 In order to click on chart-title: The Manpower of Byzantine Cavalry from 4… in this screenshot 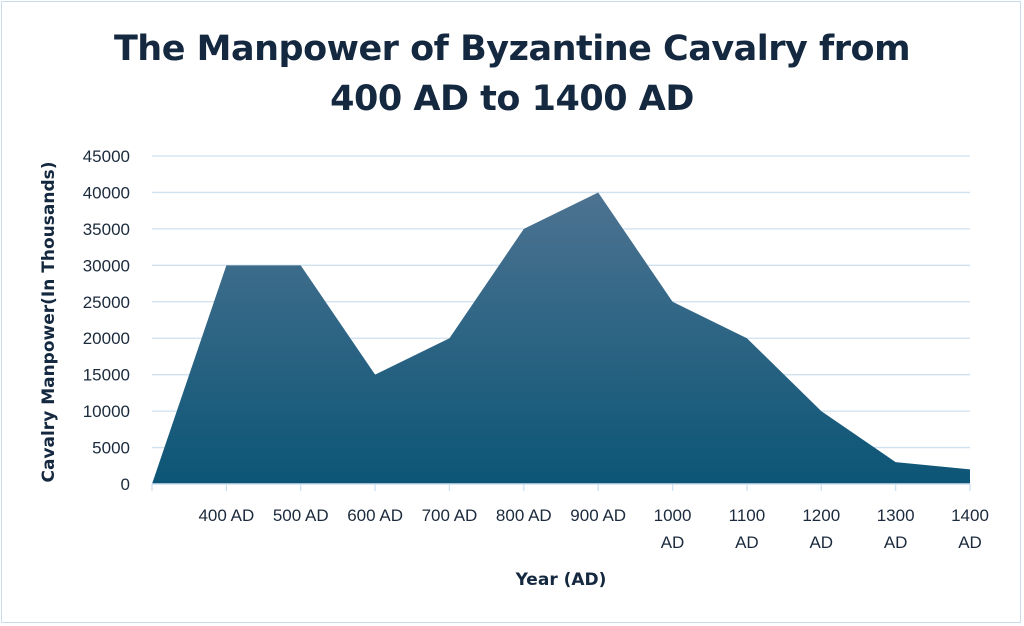, I will do `click(512, 74)`.